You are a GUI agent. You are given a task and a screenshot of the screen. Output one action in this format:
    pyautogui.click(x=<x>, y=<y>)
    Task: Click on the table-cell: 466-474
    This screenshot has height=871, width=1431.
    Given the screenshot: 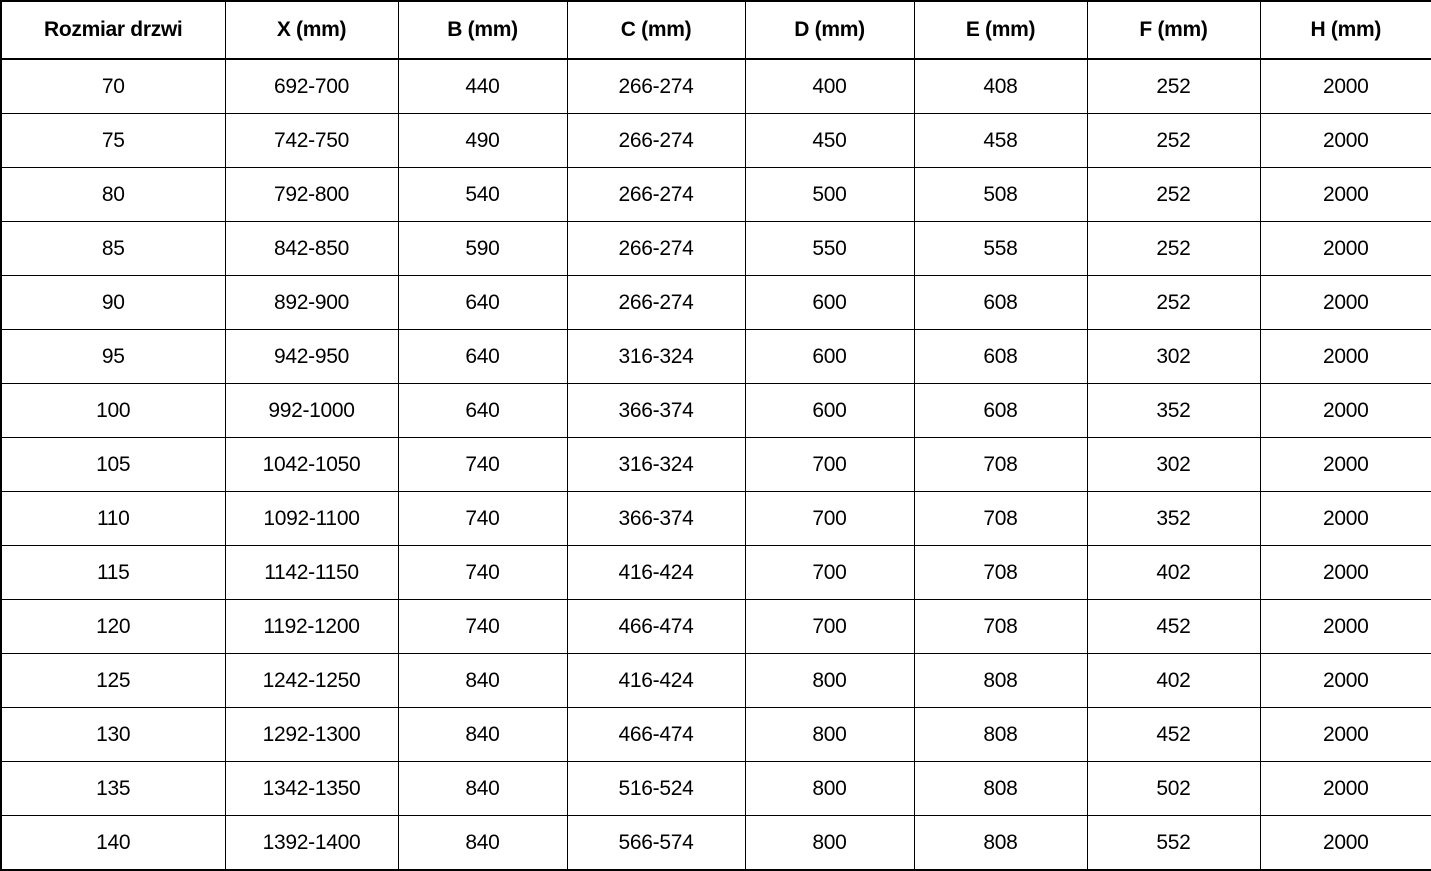 What is the action you would take?
    pyautogui.click(x=656, y=626)
    